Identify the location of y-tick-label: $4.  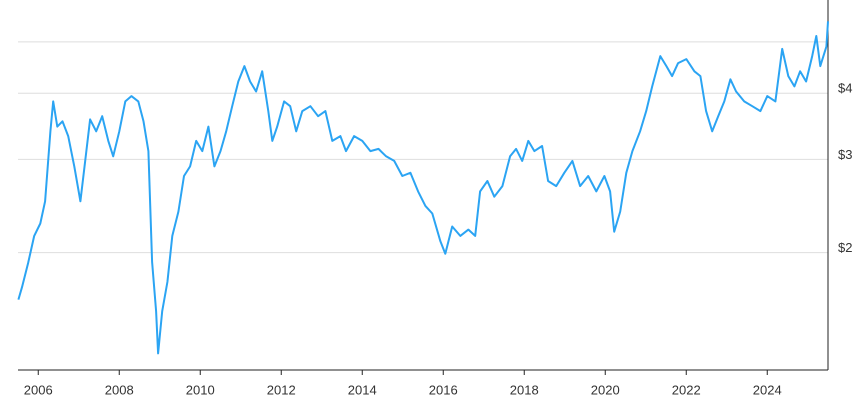
(845, 88).